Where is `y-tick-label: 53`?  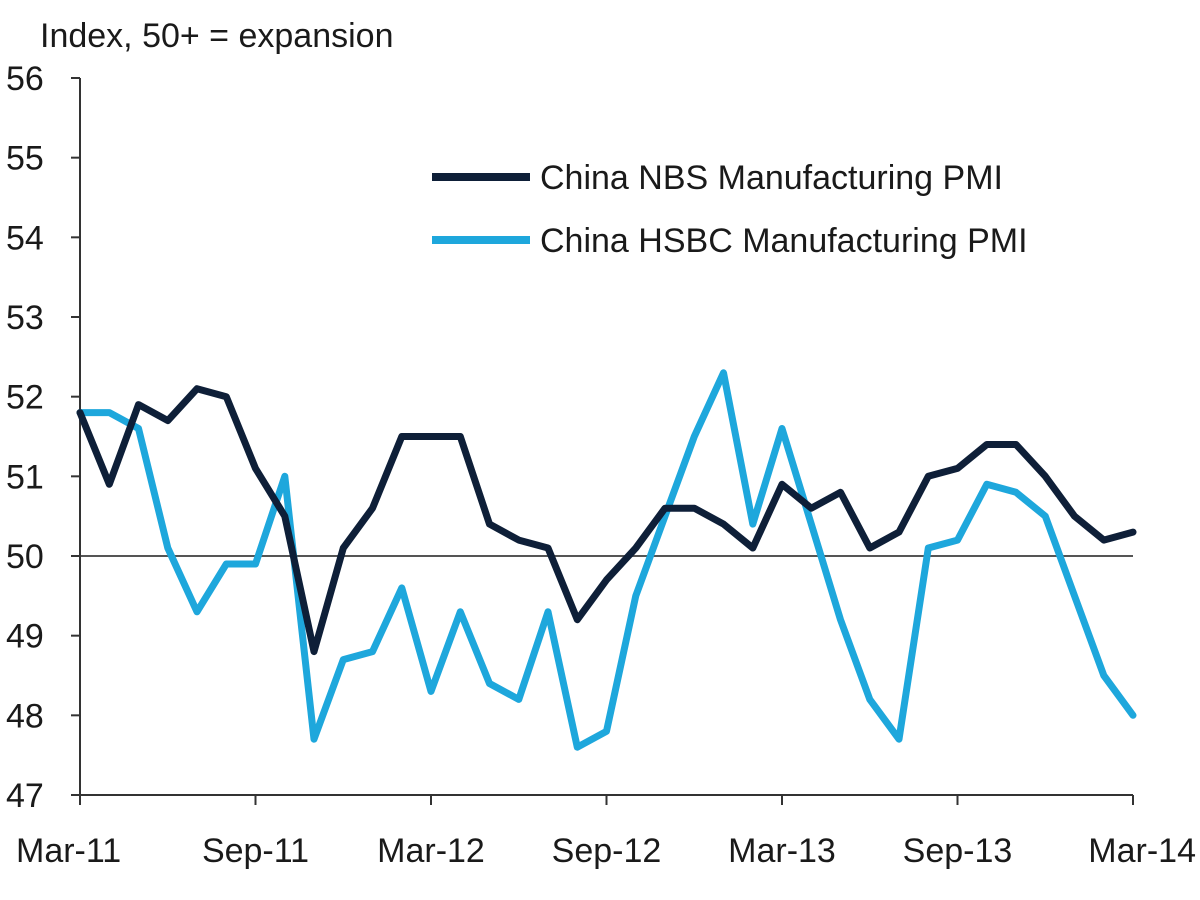 y-tick-label: 53 is located at coordinates (25, 318).